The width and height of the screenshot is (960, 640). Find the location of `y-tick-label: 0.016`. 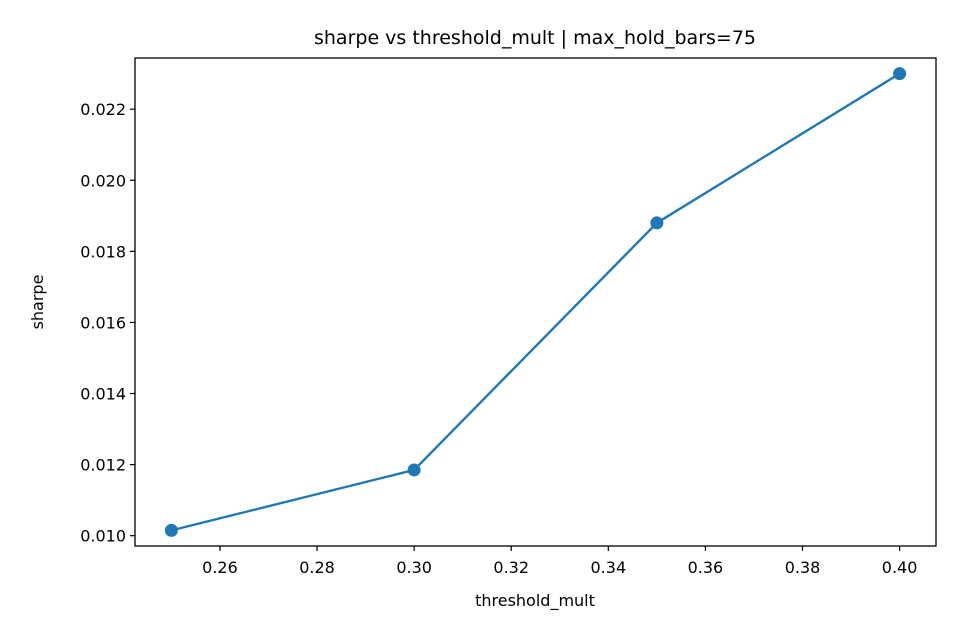

y-tick-label: 0.016 is located at coordinates (103, 322).